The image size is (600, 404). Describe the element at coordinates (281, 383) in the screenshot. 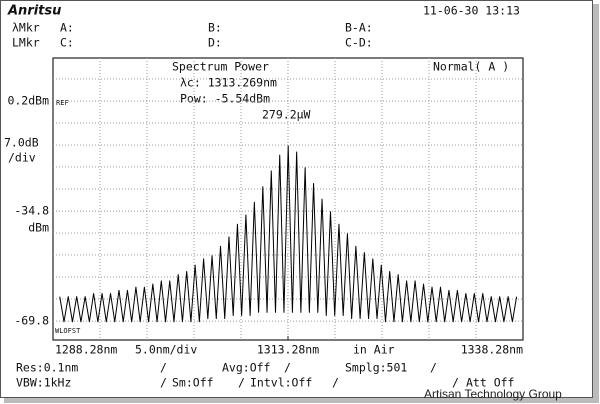

I see `setting: Intvl:Off` at that location.